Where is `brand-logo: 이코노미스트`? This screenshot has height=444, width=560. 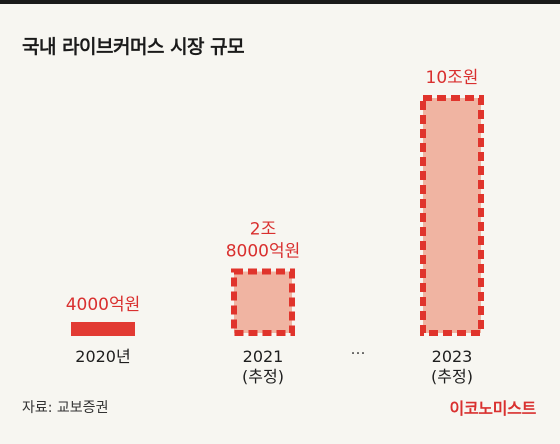
brand-logo: 이코노미스트 is located at coordinates (492, 408).